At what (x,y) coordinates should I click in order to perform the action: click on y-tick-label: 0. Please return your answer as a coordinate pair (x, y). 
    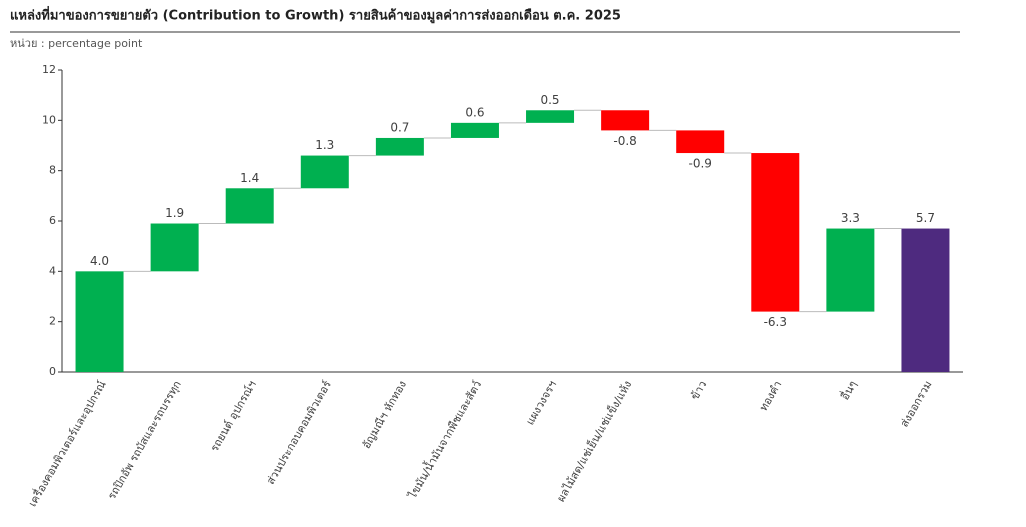
    Looking at the image, I should click on (52, 371).